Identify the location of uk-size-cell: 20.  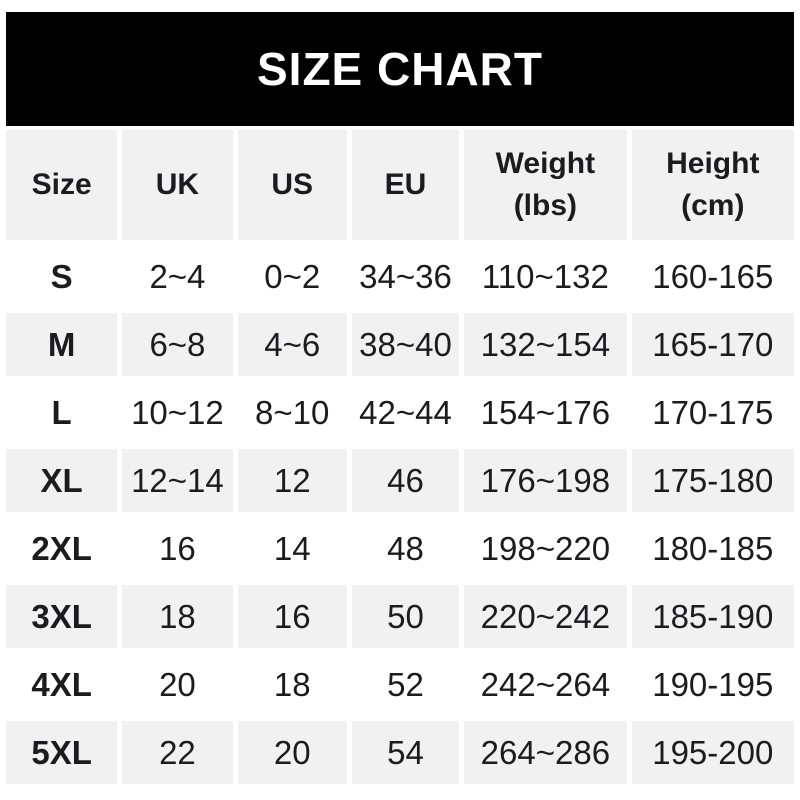
(177, 684).